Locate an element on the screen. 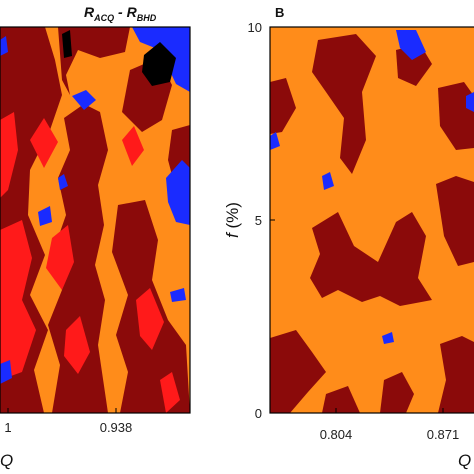 This screenshot has width=474, height=474. x-axis-label-a: Q is located at coordinates (6, 460).